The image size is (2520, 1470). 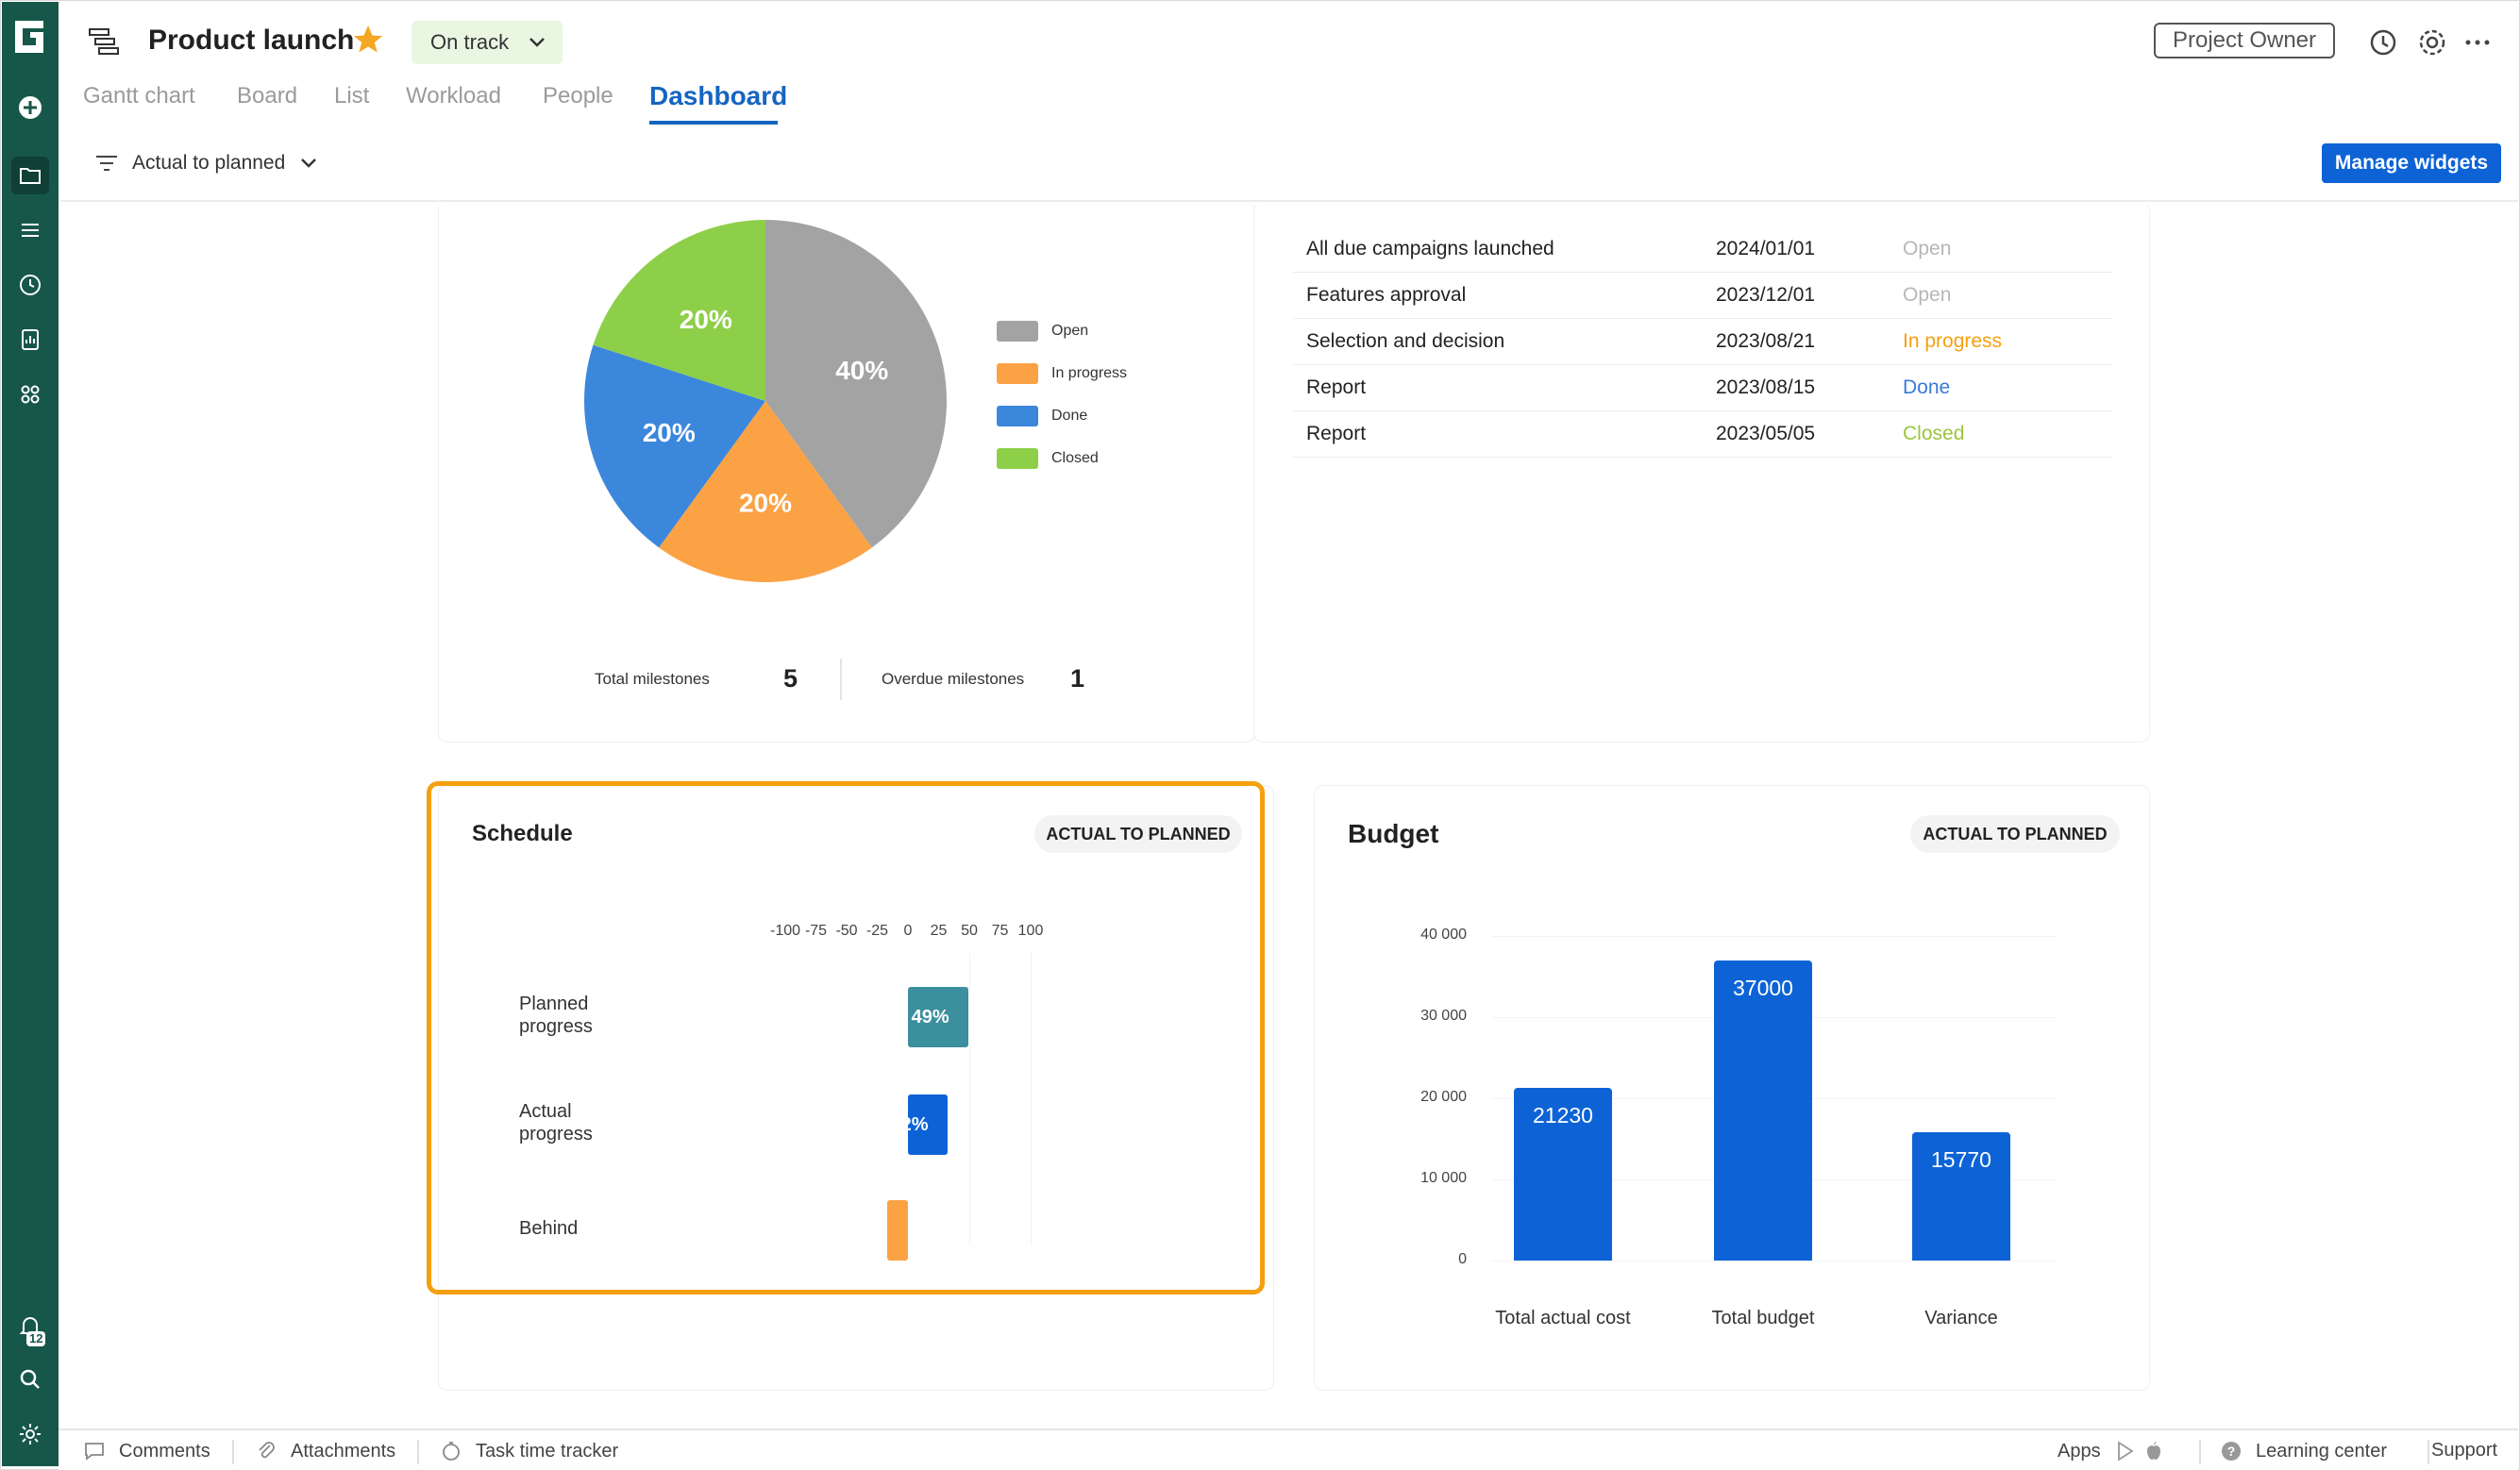 What do you see at coordinates (1289, 201) in the screenshot?
I see `toolbar-divider` at bounding box center [1289, 201].